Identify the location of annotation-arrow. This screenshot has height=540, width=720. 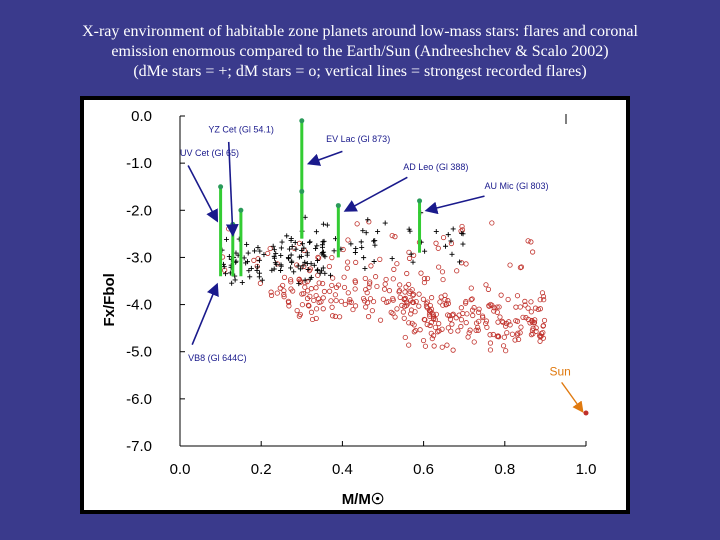
(232, 189).